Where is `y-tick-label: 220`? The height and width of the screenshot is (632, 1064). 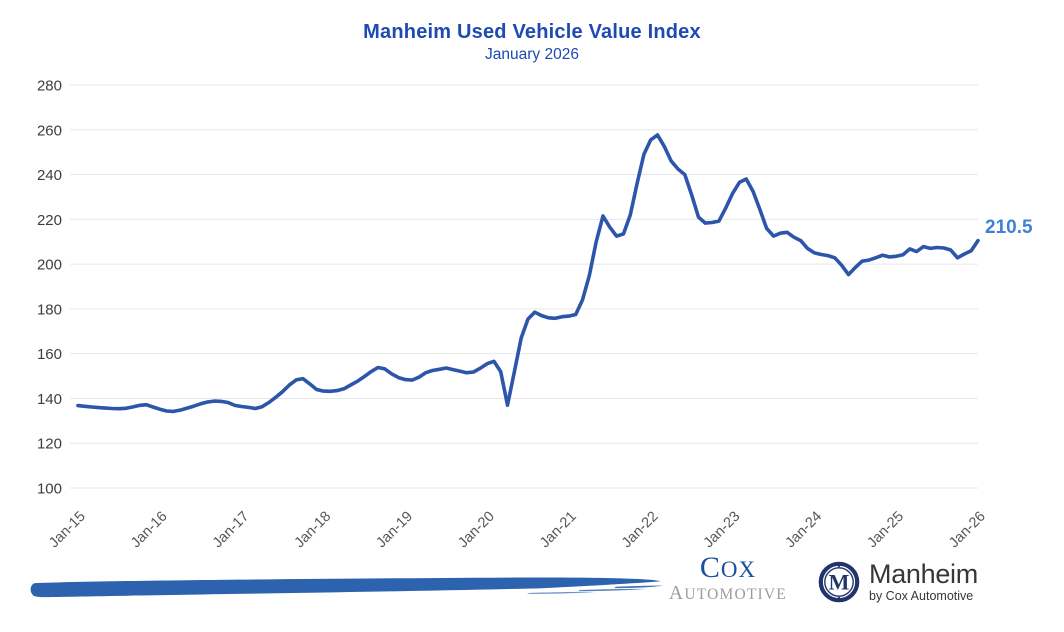
y-tick-label: 220 is located at coordinates (49, 220).